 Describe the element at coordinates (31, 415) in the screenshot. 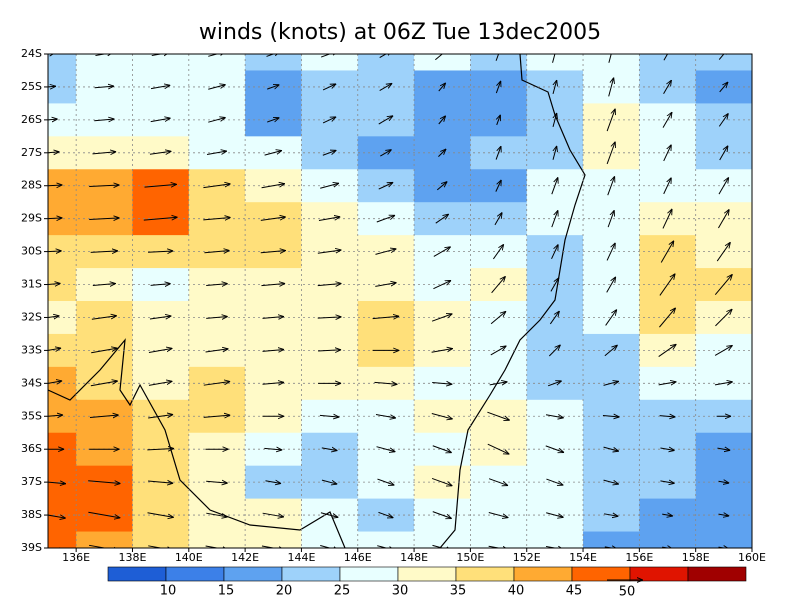

I see `y-tick-label: 35S` at that location.